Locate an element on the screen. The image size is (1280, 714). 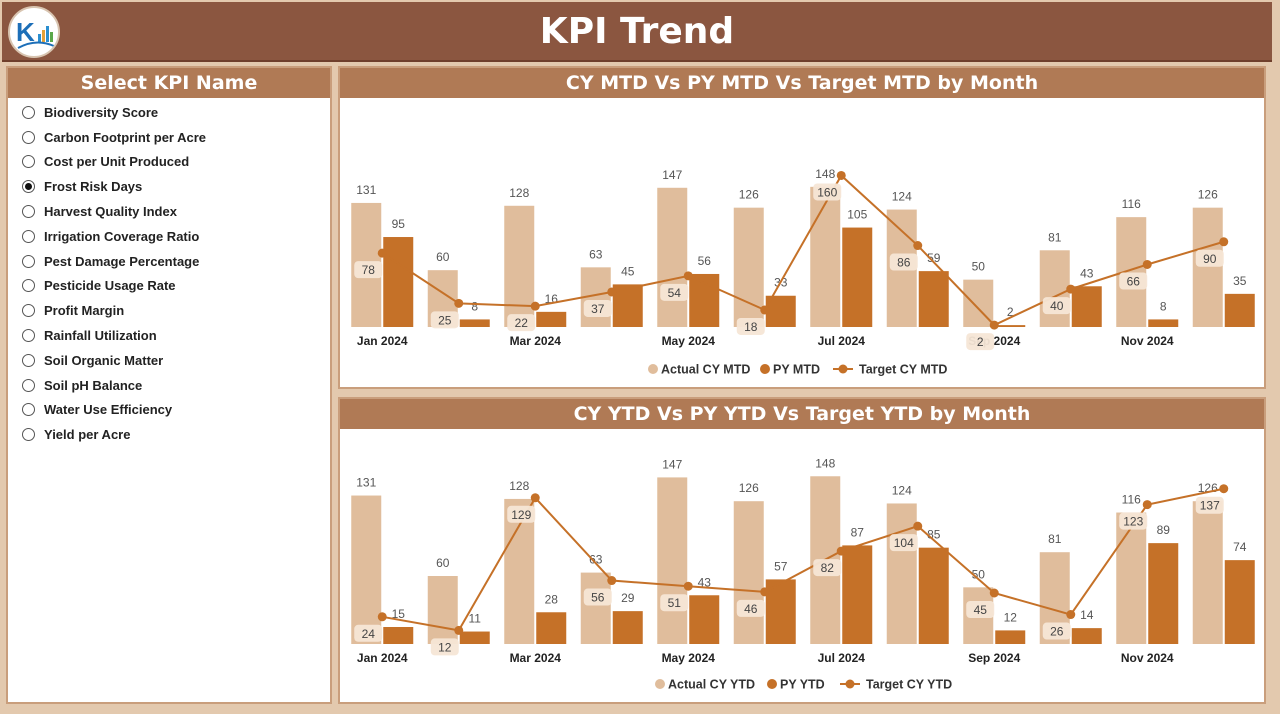
kpi-option: Rainfall Utilization is located at coordinates (169, 335).